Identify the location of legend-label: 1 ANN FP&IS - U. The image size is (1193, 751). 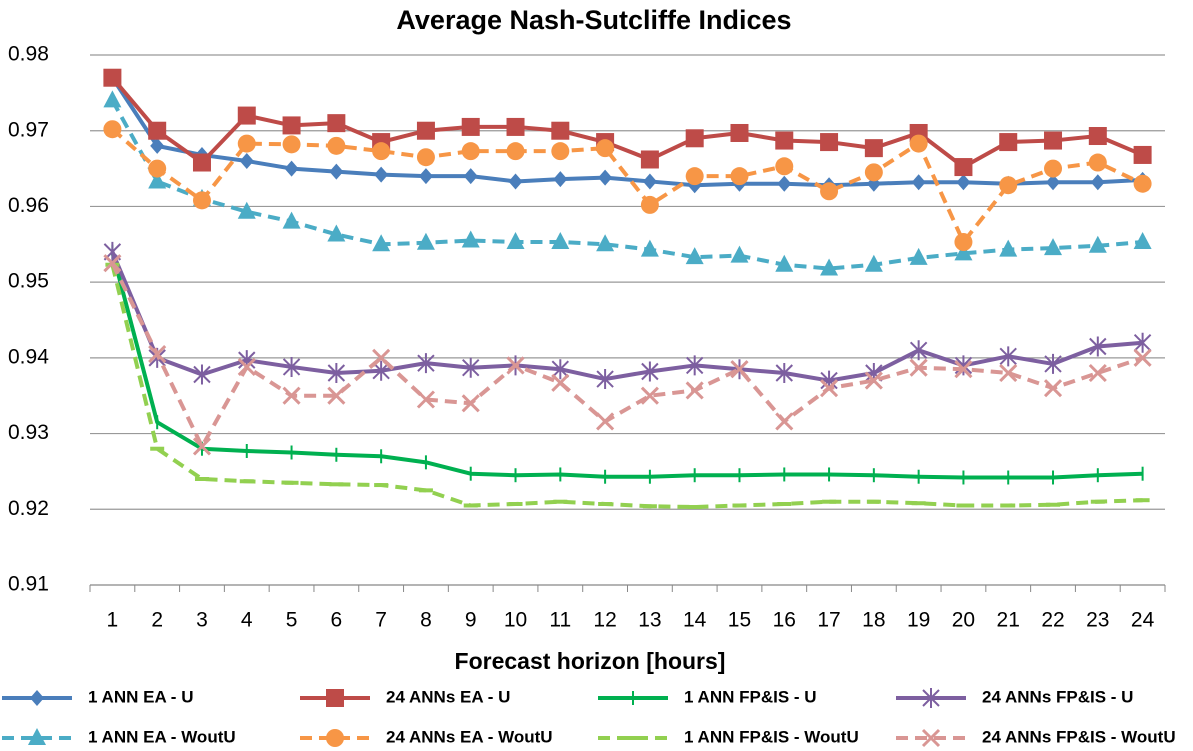
(750, 696).